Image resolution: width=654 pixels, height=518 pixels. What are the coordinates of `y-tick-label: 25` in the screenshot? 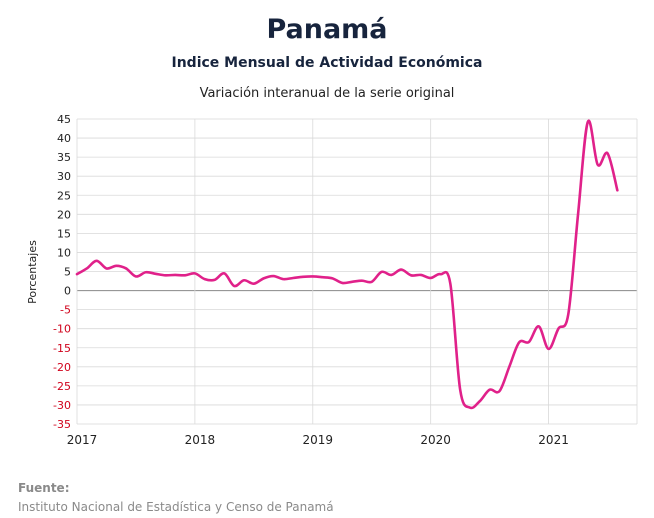 It's located at (64, 195).